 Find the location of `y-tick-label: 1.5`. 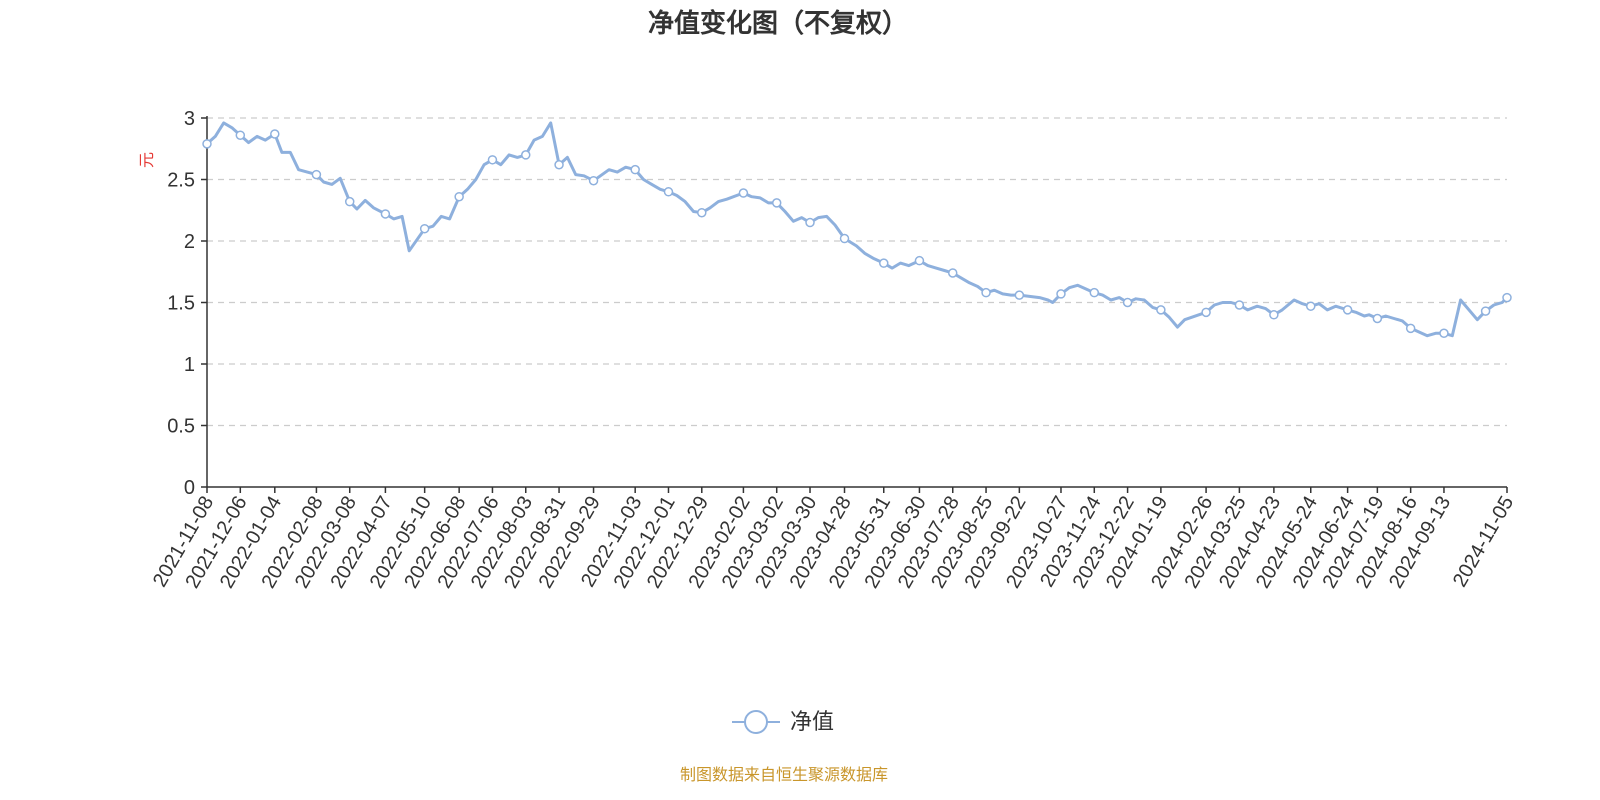

y-tick-label: 1.5 is located at coordinates (181, 304).